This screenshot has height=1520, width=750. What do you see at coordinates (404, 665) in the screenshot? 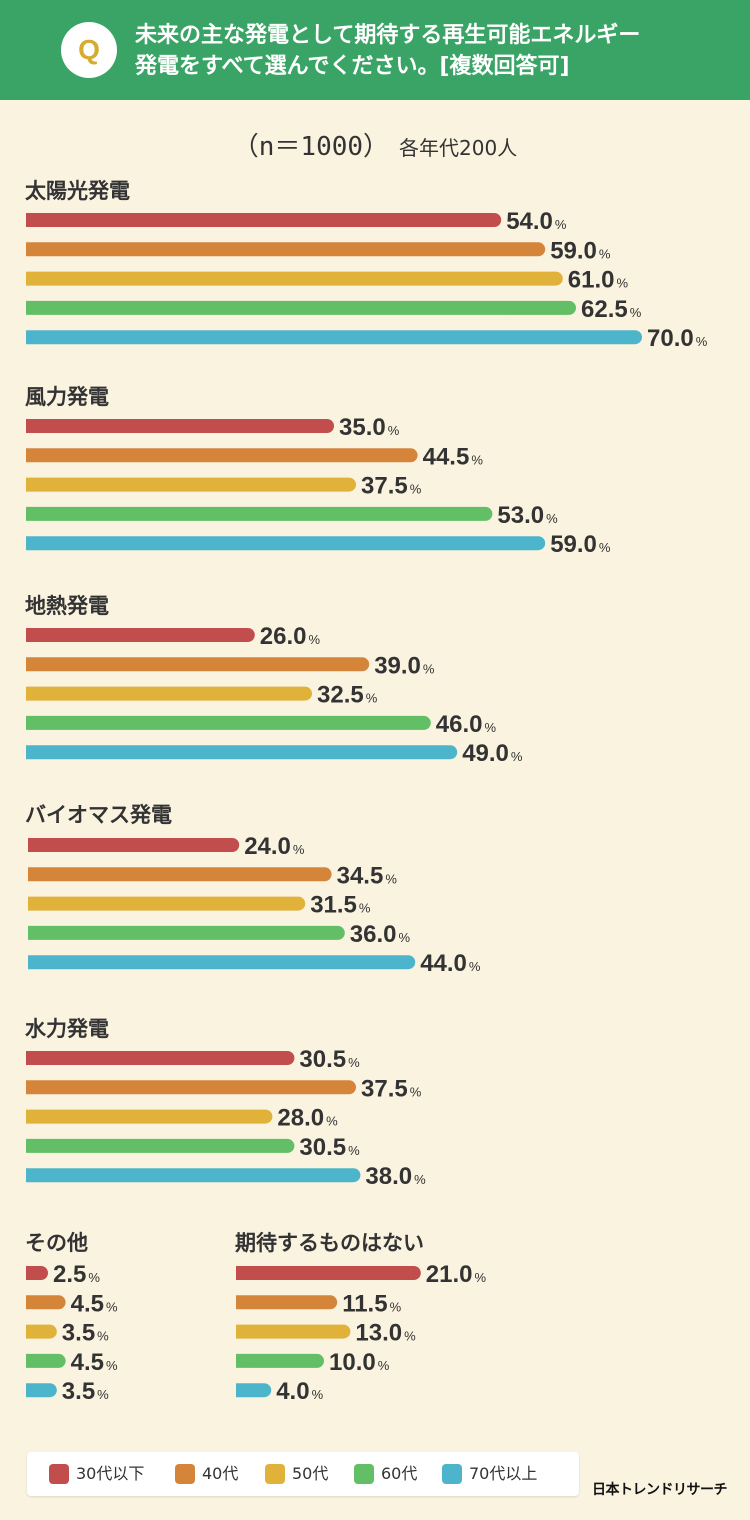
I see `data-label: 39.0%` at bounding box center [404, 665].